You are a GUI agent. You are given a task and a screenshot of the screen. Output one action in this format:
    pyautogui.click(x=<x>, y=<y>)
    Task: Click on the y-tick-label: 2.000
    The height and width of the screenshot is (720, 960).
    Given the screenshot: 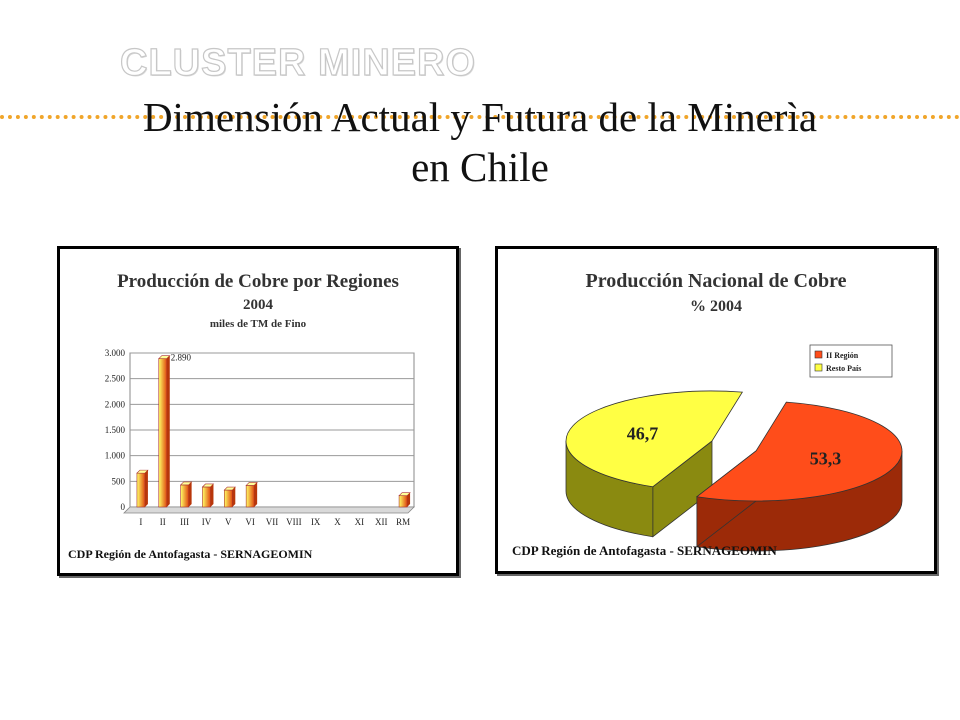 What is the action you would take?
    pyautogui.click(x=115, y=404)
    